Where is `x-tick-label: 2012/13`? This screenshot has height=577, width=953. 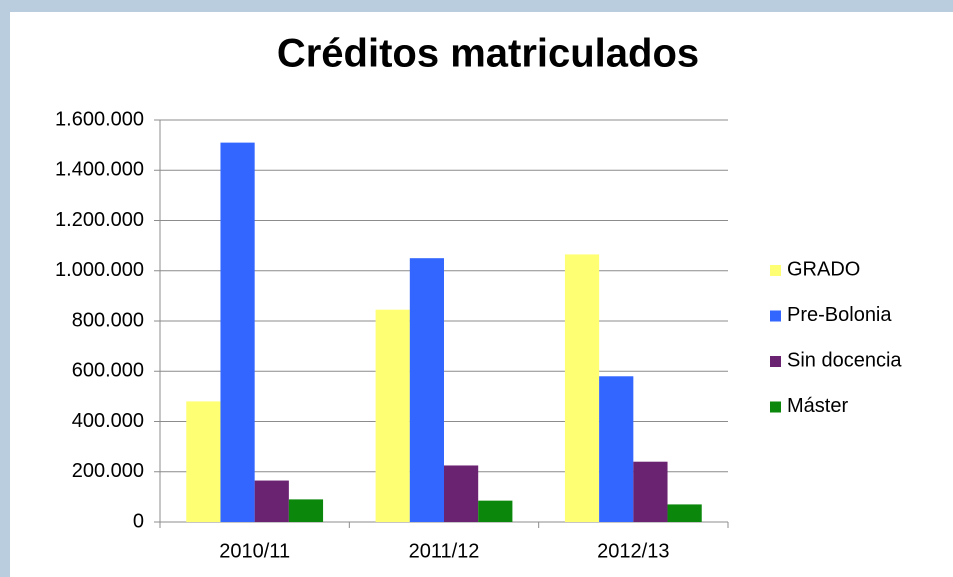
x-tick-label: 2012/13 is located at coordinates (633, 551).